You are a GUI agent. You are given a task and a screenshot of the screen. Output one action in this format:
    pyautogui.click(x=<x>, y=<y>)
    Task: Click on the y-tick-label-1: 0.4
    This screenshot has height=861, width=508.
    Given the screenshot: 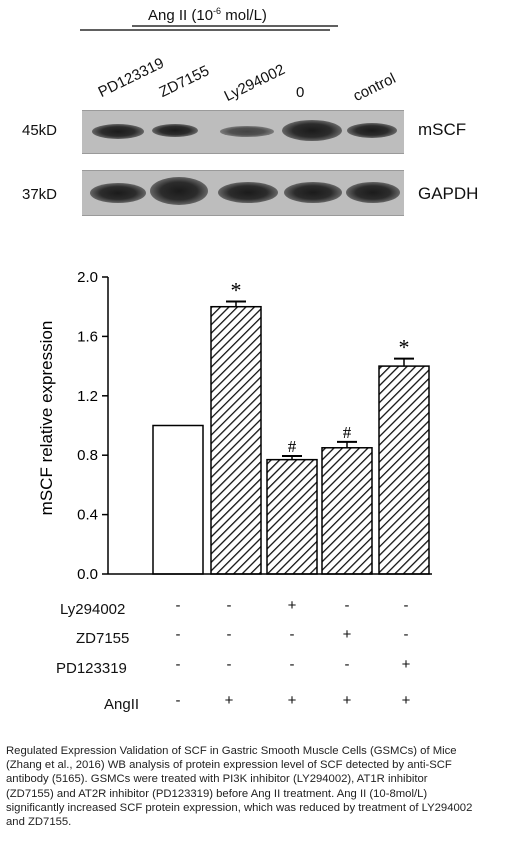 What is the action you would take?
    pyautogui.click(x=87, y=515)
    